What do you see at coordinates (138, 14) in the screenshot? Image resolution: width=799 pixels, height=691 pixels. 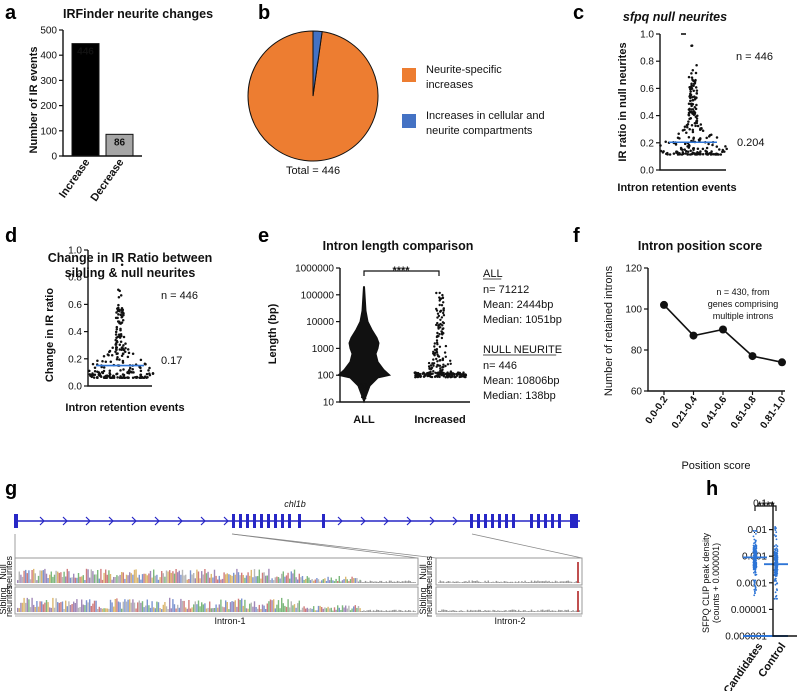 I see `panel-a-title: IRFinder neurite changes` at bounding box center [138, 14].